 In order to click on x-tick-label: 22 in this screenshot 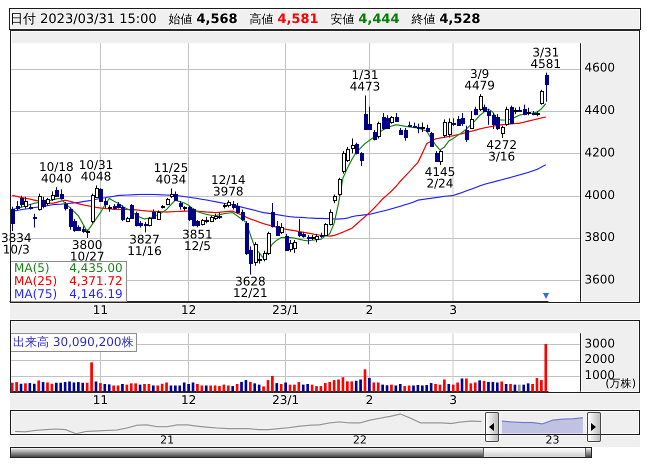, I will do `click(359, 439)`.